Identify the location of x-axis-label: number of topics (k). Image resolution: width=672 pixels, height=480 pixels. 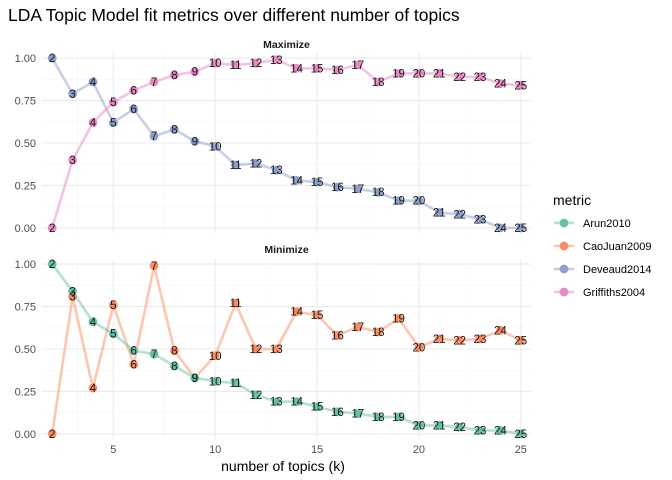
(283, 466).